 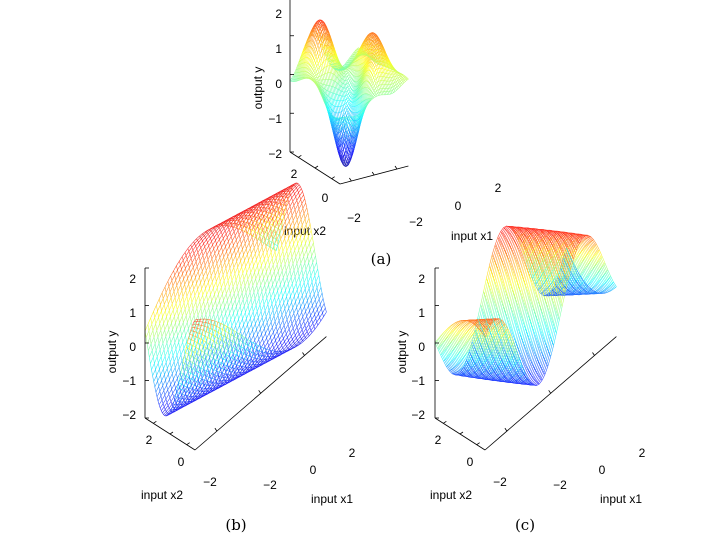 What do you see at coordinates (278, 49) in the screenshot?
I see `z-tick-label: 1` at bounding box center [278, 49].